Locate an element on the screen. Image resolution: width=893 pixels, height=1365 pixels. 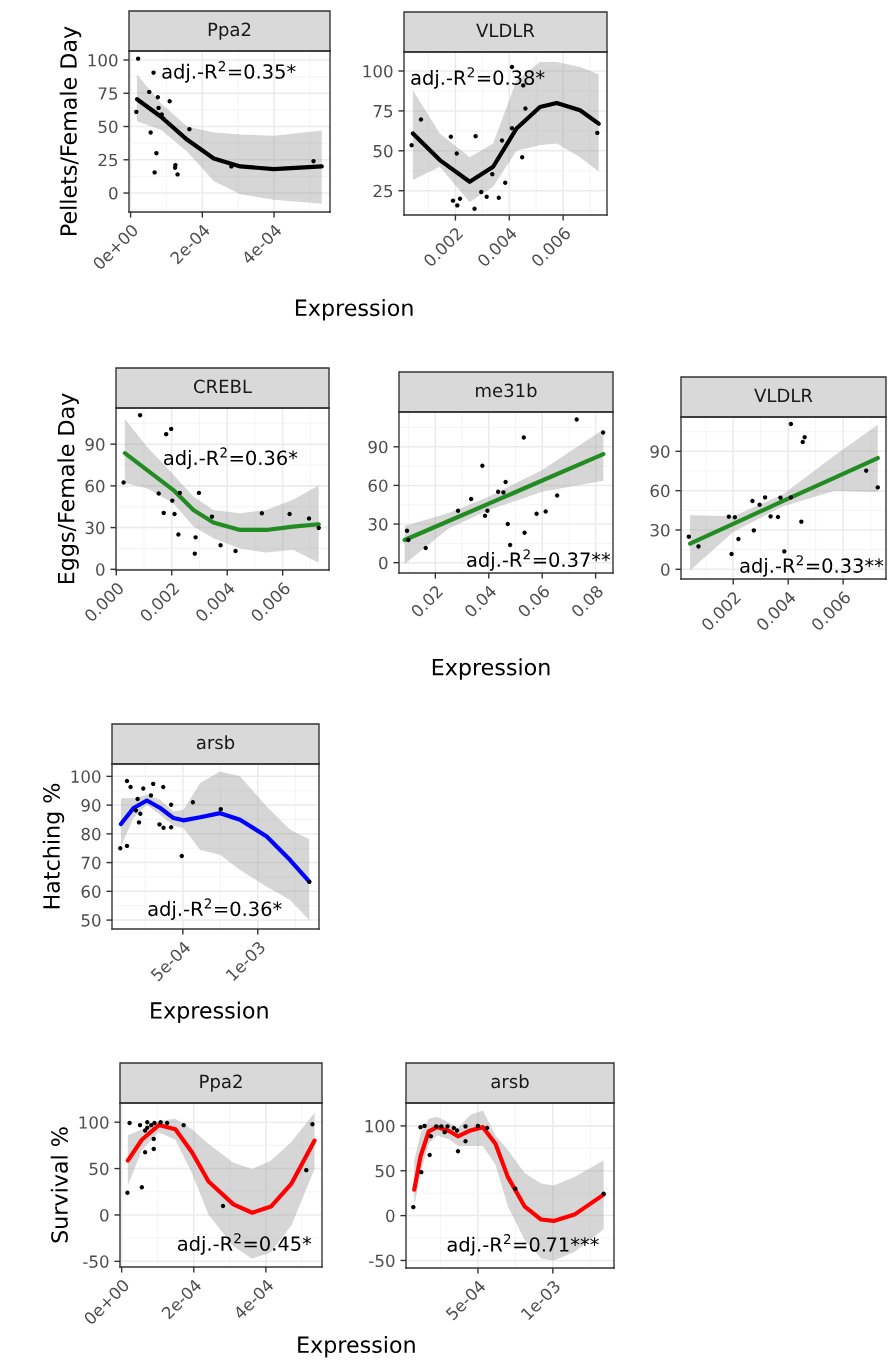
annotation: adj.-R$^{2}$=0.45* is located at coordinates (244, 1244).